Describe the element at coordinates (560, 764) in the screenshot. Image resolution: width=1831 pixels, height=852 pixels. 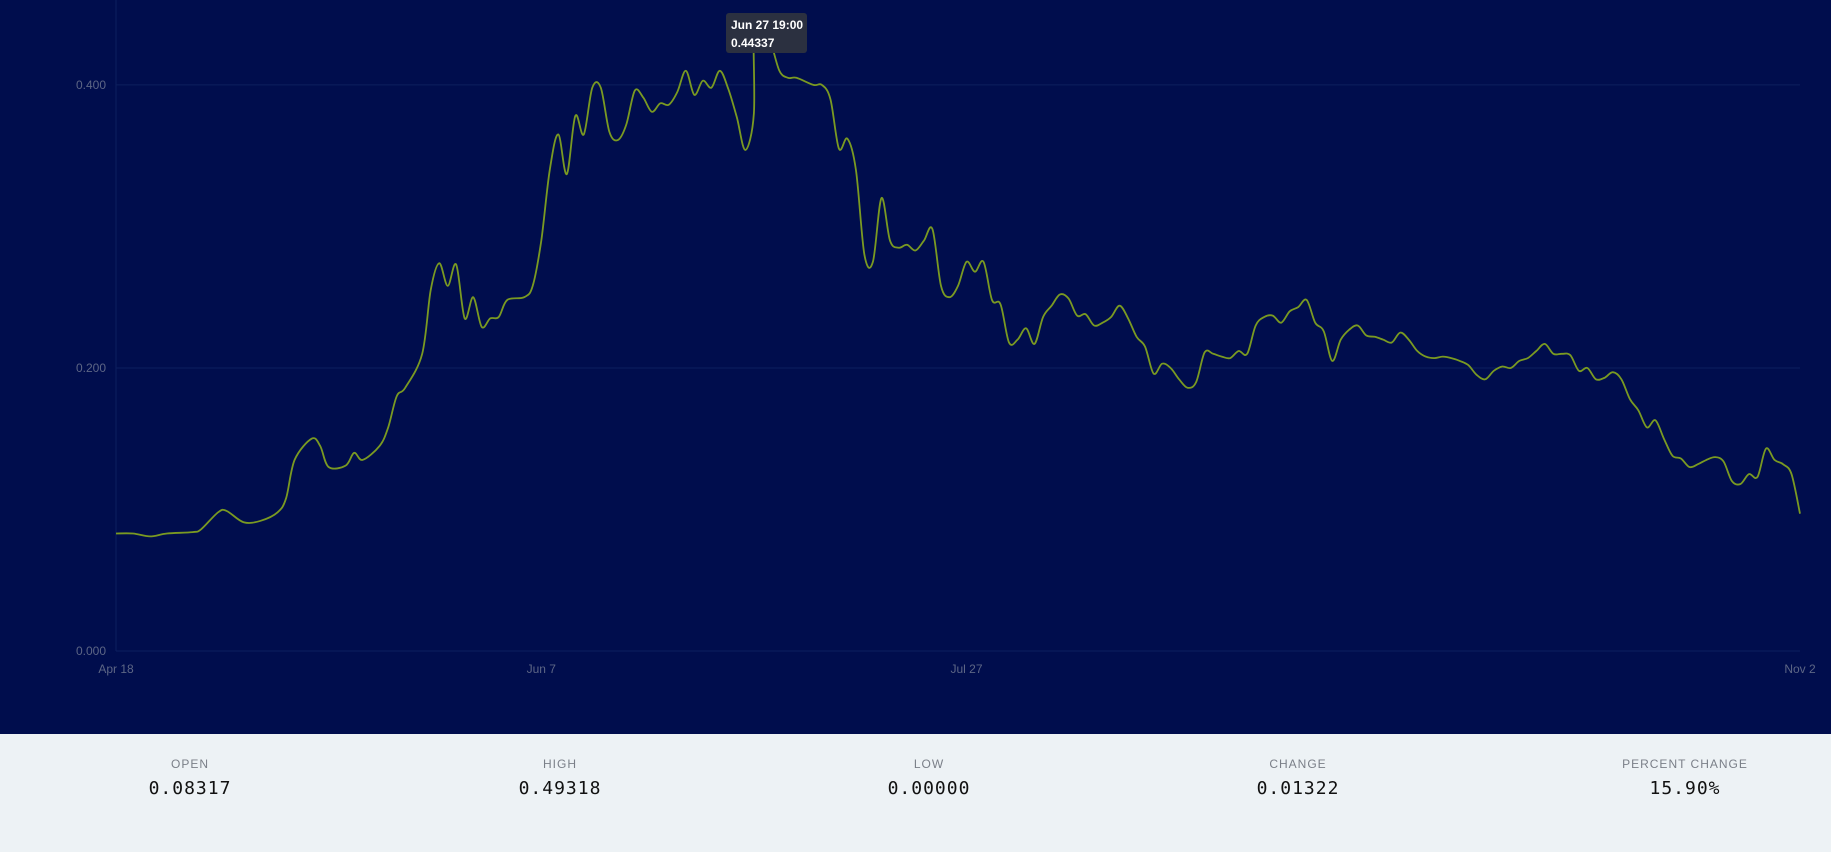
I see `stat-label-high: HIGH` at that location.